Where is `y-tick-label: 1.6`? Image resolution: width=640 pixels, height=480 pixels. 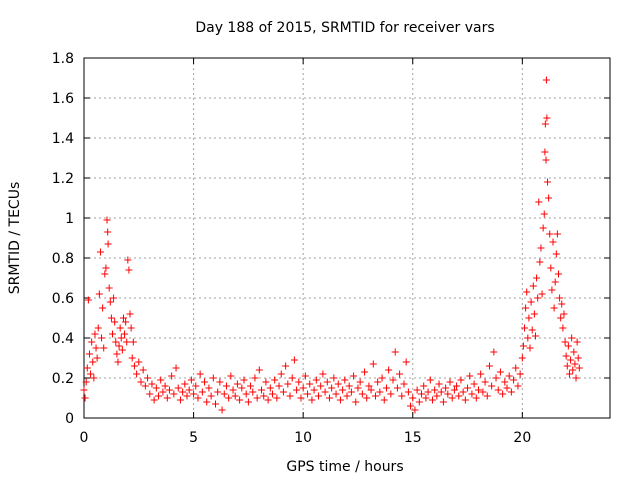 y-tick-label: 1.6 is located at coordinates (63, 99).